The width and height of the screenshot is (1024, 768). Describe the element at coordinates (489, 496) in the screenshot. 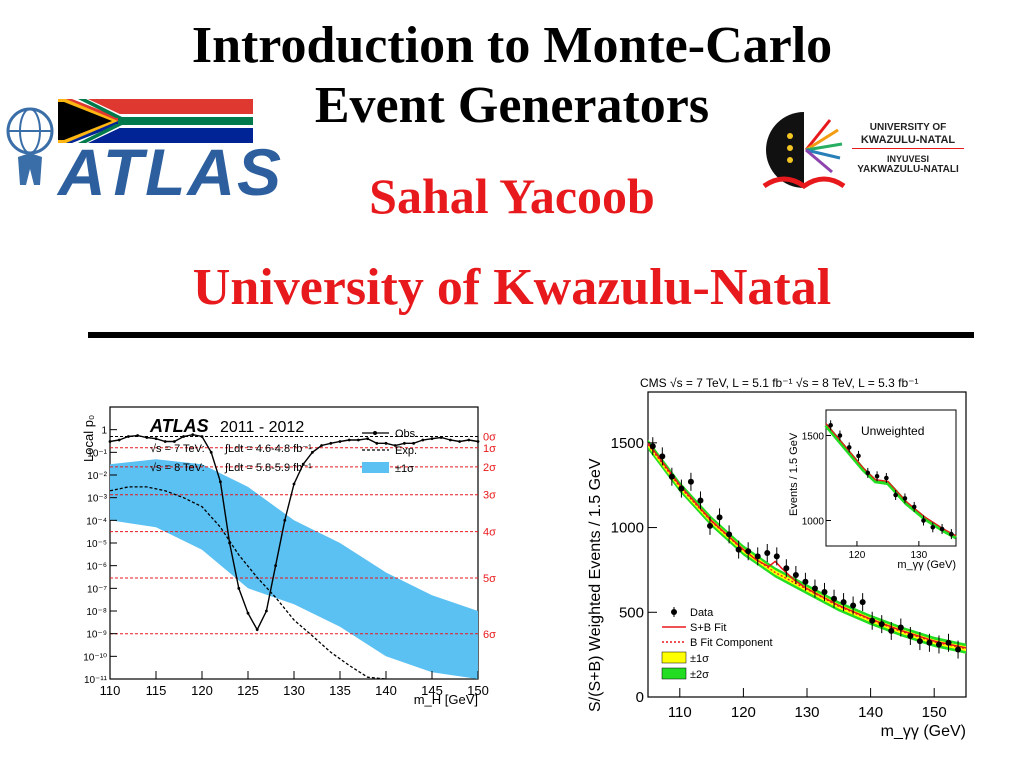

I see `atlas-sigma-label: 3σ` at that location.